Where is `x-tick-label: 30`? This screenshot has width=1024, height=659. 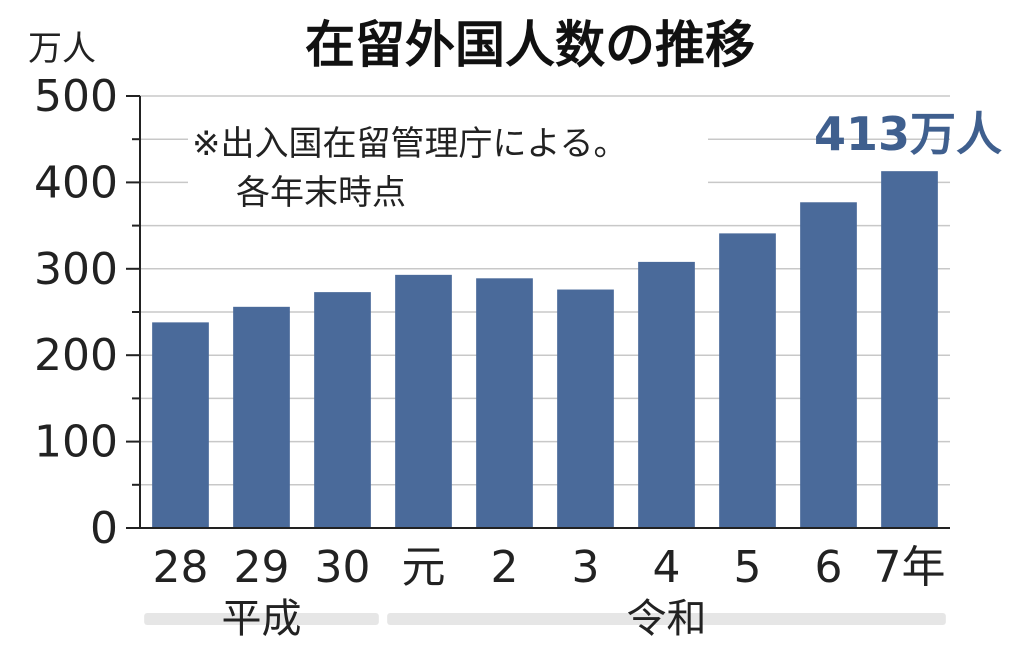 x-tick-label: 30 is located at coordinates (343, 567).